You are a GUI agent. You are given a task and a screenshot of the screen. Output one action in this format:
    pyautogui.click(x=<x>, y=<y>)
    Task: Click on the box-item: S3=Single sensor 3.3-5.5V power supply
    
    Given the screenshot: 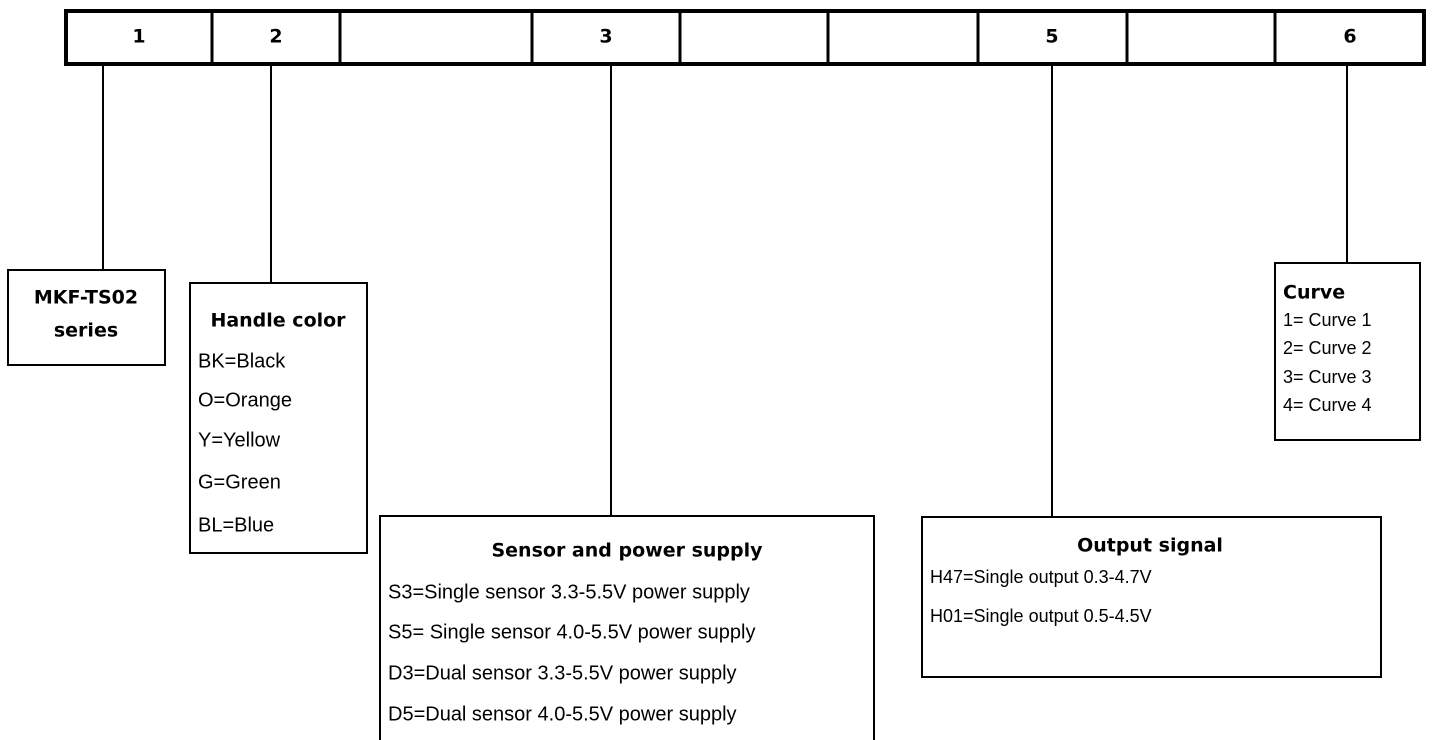 What is the action you would take?
    pyautogui.click(x=569, y=592)
    